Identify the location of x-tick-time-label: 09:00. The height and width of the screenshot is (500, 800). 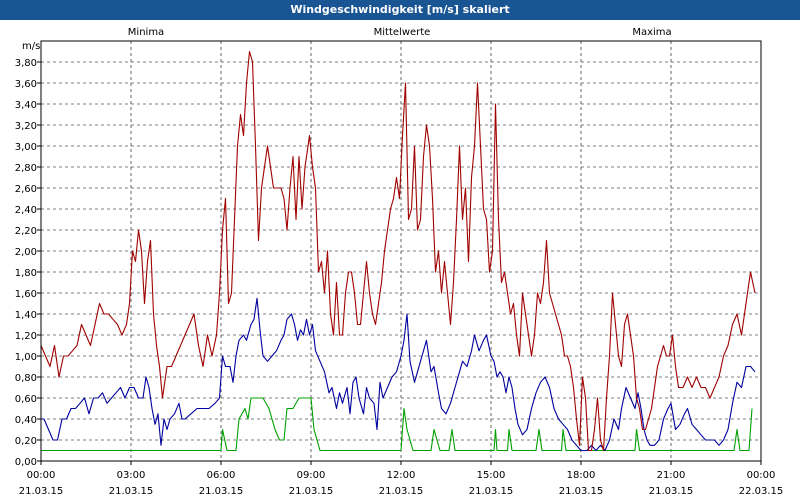
(311, 475).